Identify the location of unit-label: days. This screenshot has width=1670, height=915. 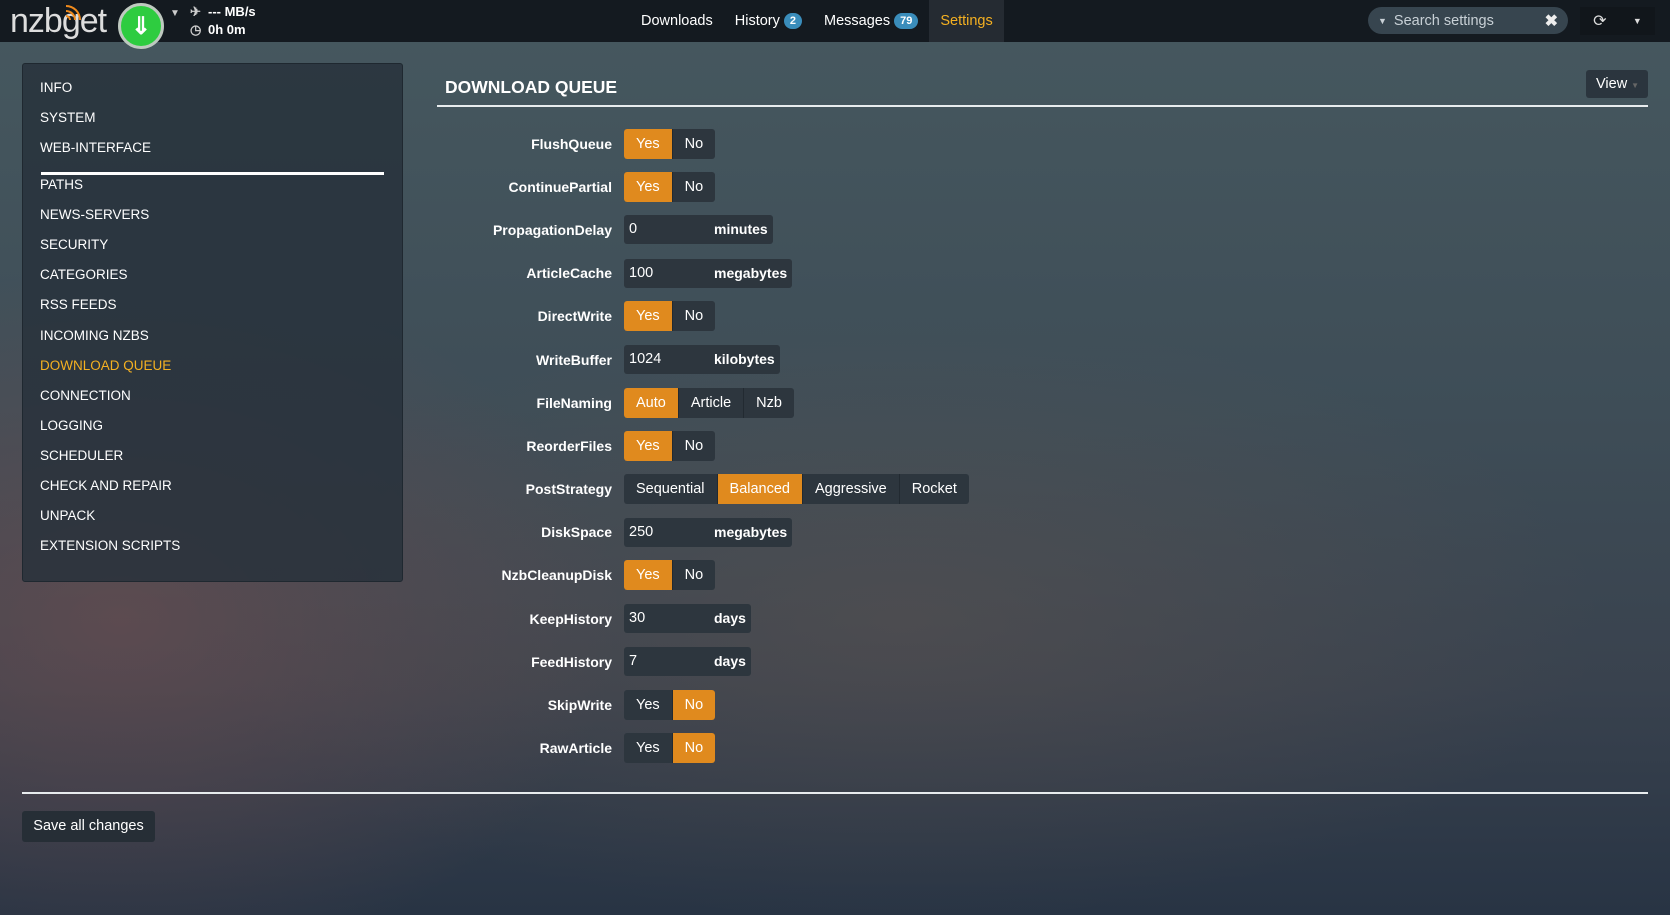
(732, 619).